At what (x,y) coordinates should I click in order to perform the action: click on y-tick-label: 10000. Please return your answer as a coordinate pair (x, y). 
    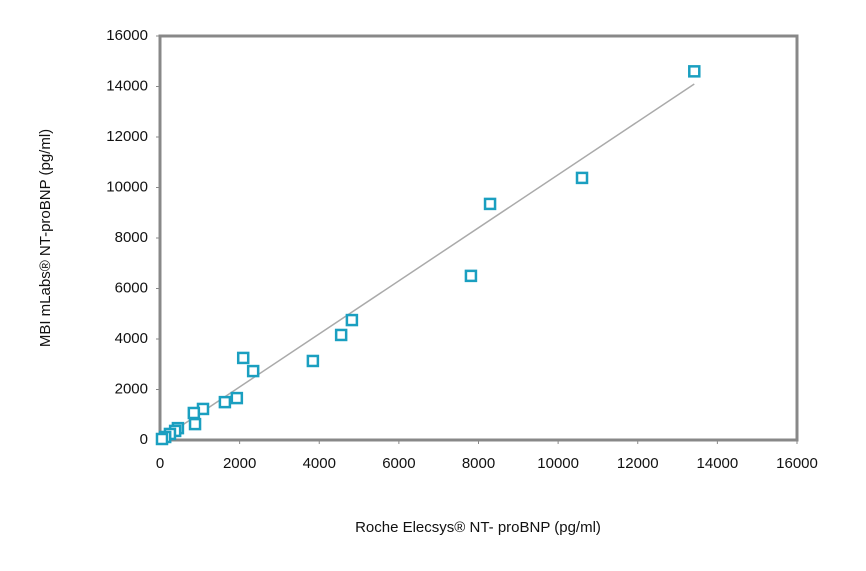
    Looking at the image, I should click on (127, 186).